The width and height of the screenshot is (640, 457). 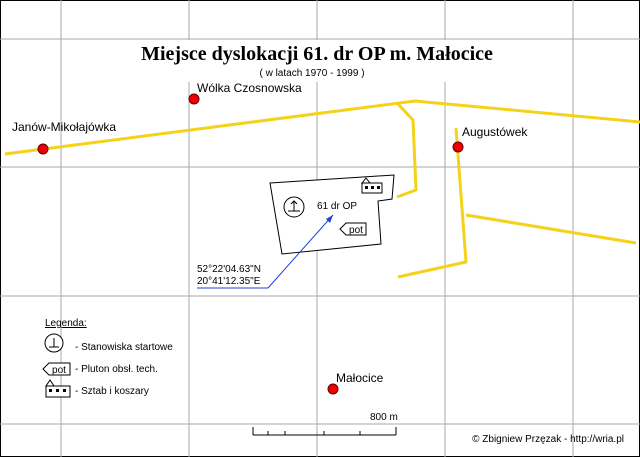 I want to click on latitude: 52°22'04.63"N, so click(x=229, y=269).